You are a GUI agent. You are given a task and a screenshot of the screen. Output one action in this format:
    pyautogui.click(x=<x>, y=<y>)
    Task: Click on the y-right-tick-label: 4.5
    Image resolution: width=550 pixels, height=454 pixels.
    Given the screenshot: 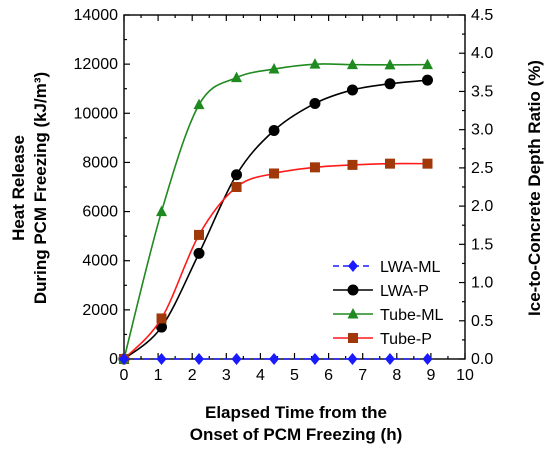 What is the action you would take?
    pyautogui.click(x=482, y=15)
    